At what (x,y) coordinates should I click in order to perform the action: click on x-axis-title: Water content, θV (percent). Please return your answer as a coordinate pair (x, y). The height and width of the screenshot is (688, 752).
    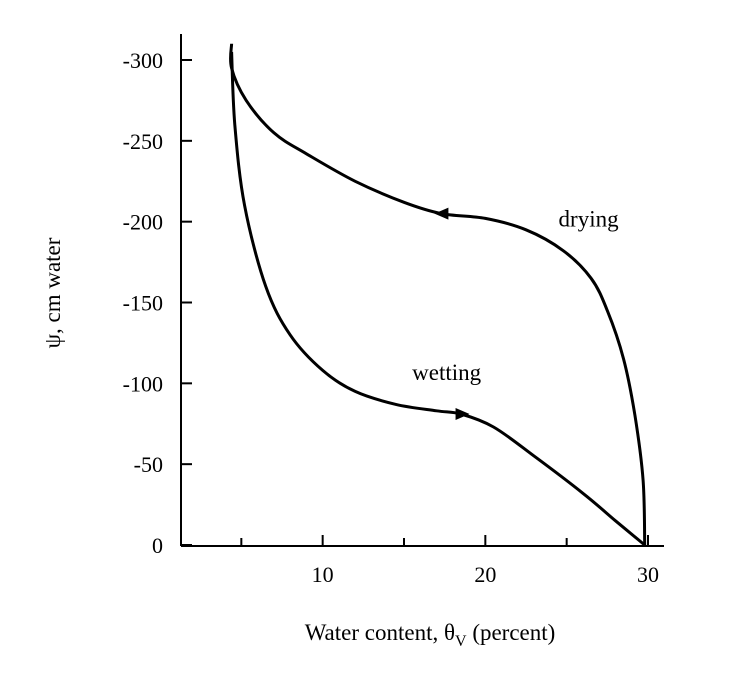
    Looking at the image, I should click on (430, 635).